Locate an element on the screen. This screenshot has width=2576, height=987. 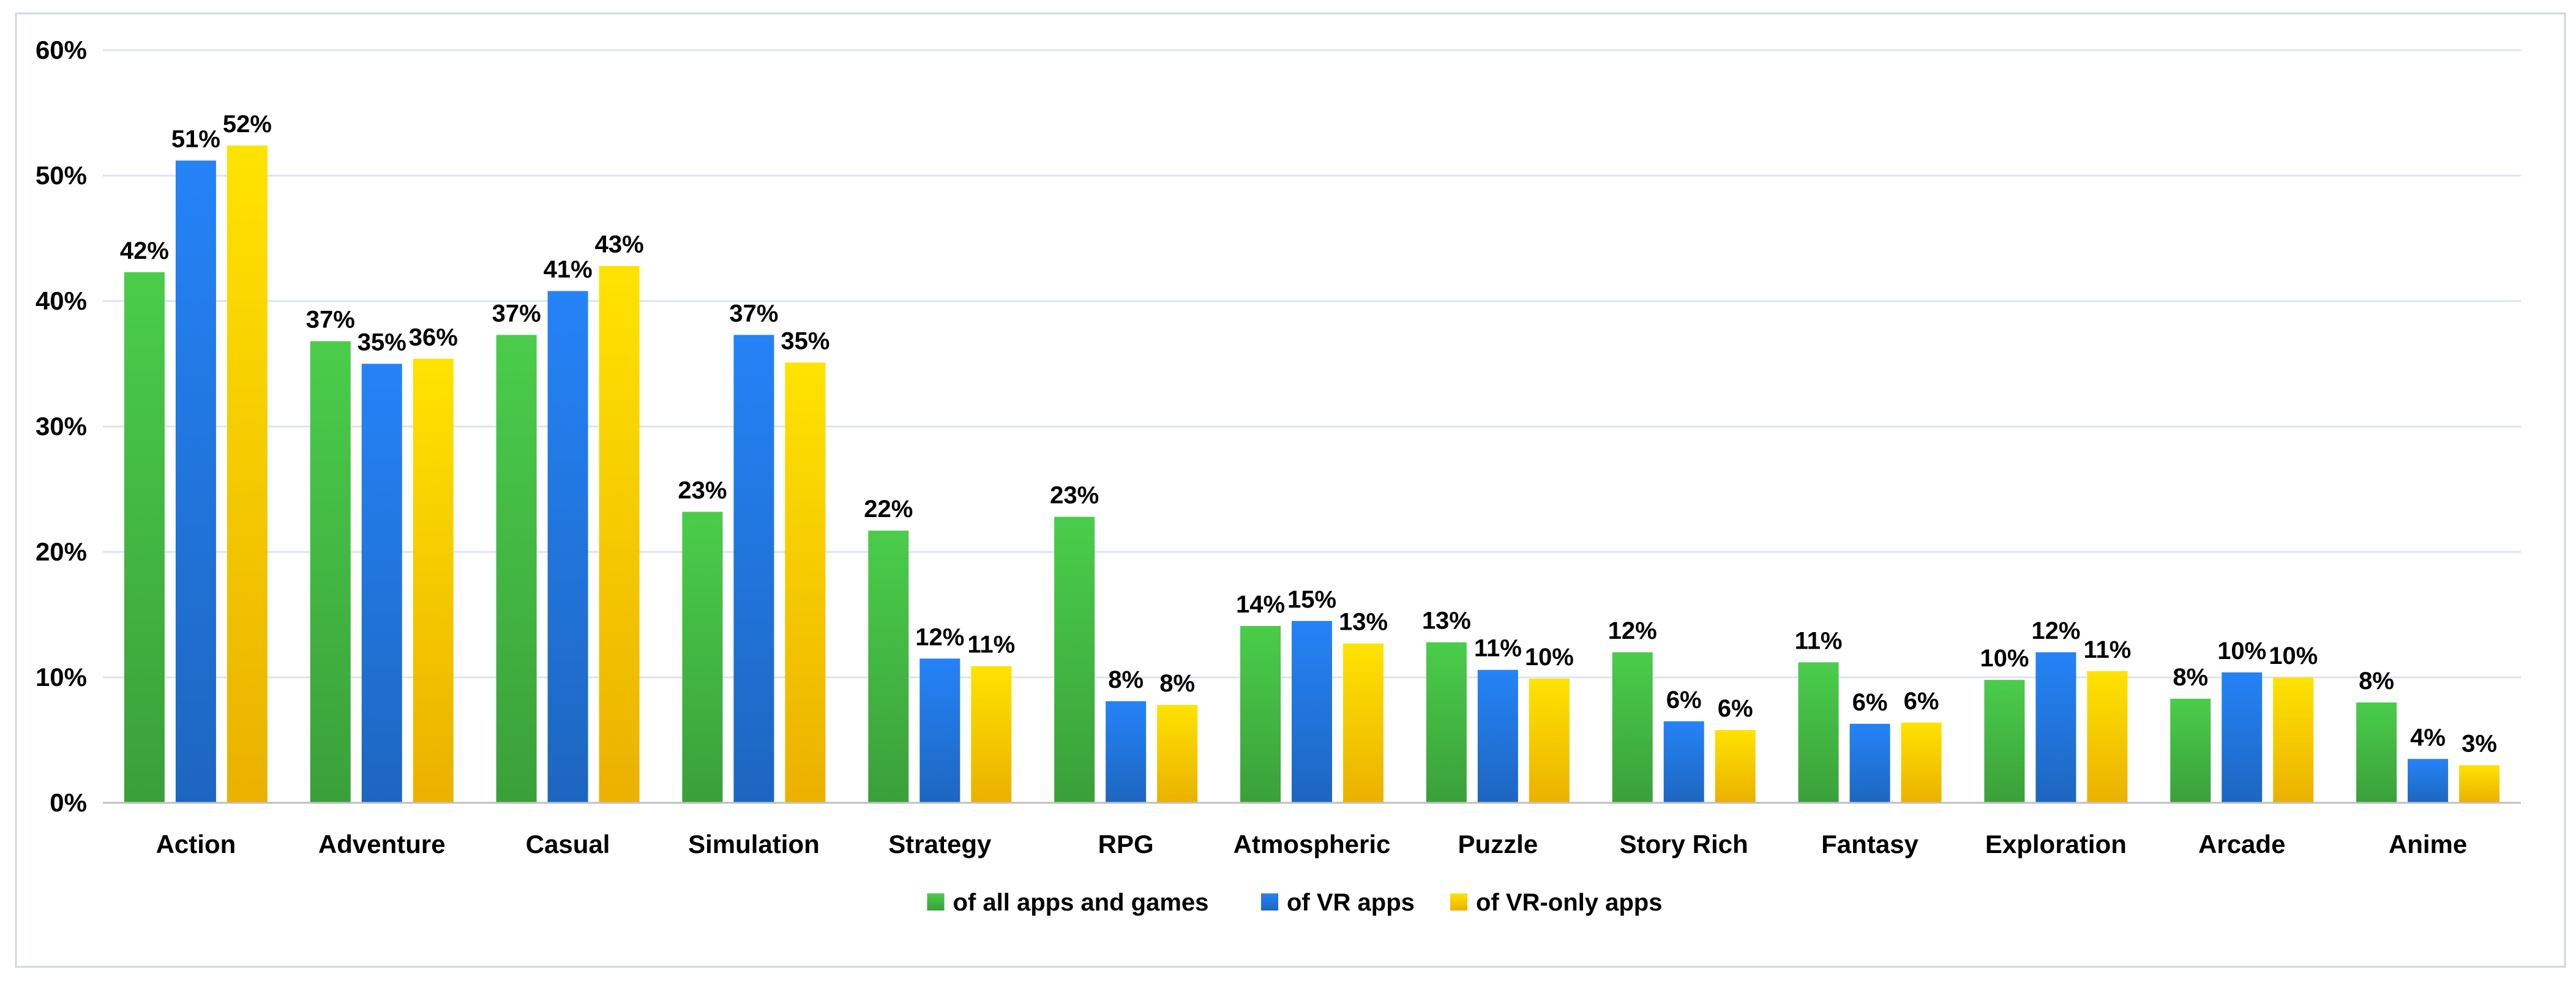
bar-fantasy-of-vr-only-apps is located at coordinates (1921, 762).